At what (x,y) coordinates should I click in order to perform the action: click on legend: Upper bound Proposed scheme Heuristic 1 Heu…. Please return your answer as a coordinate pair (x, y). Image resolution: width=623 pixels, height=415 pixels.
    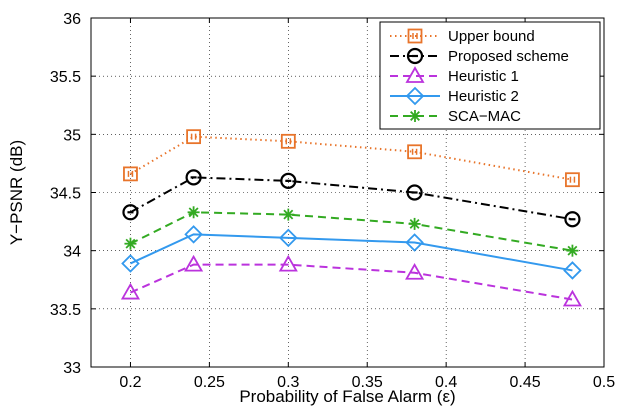
    Looking at the image, I should click on (490, 75).